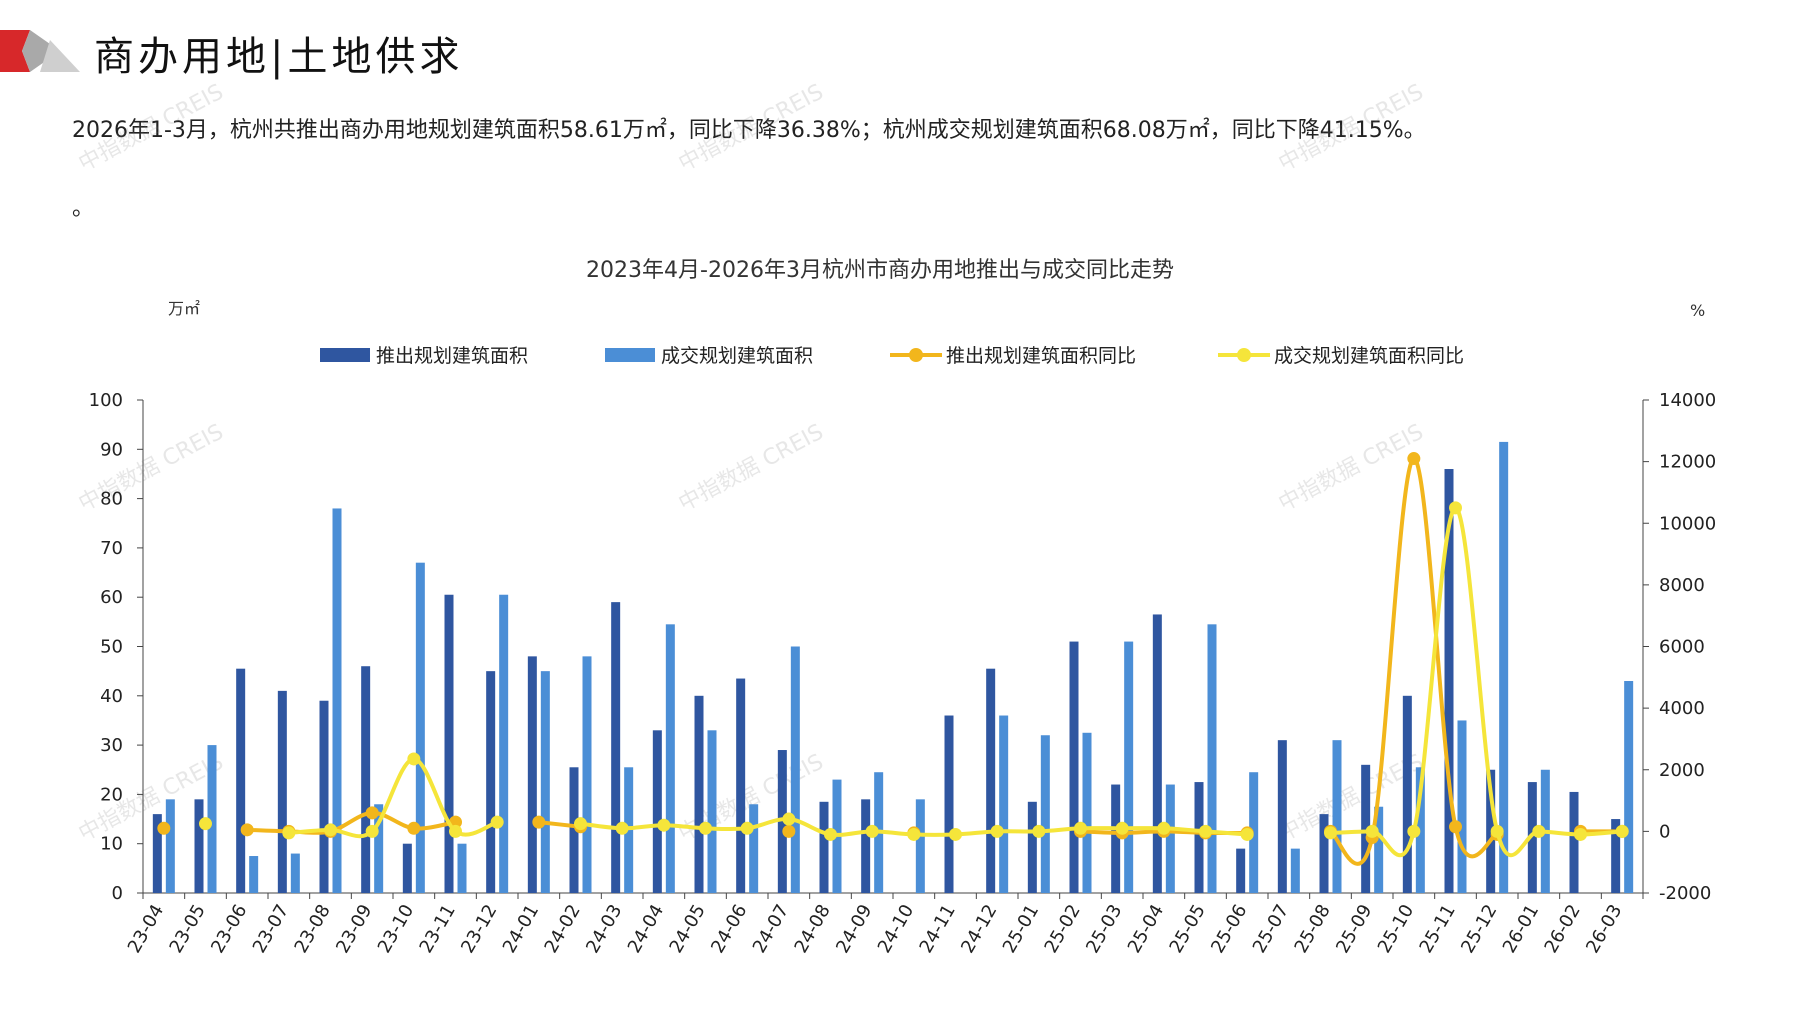  I want to click on left-tick-label: 80, so click(111, 499).